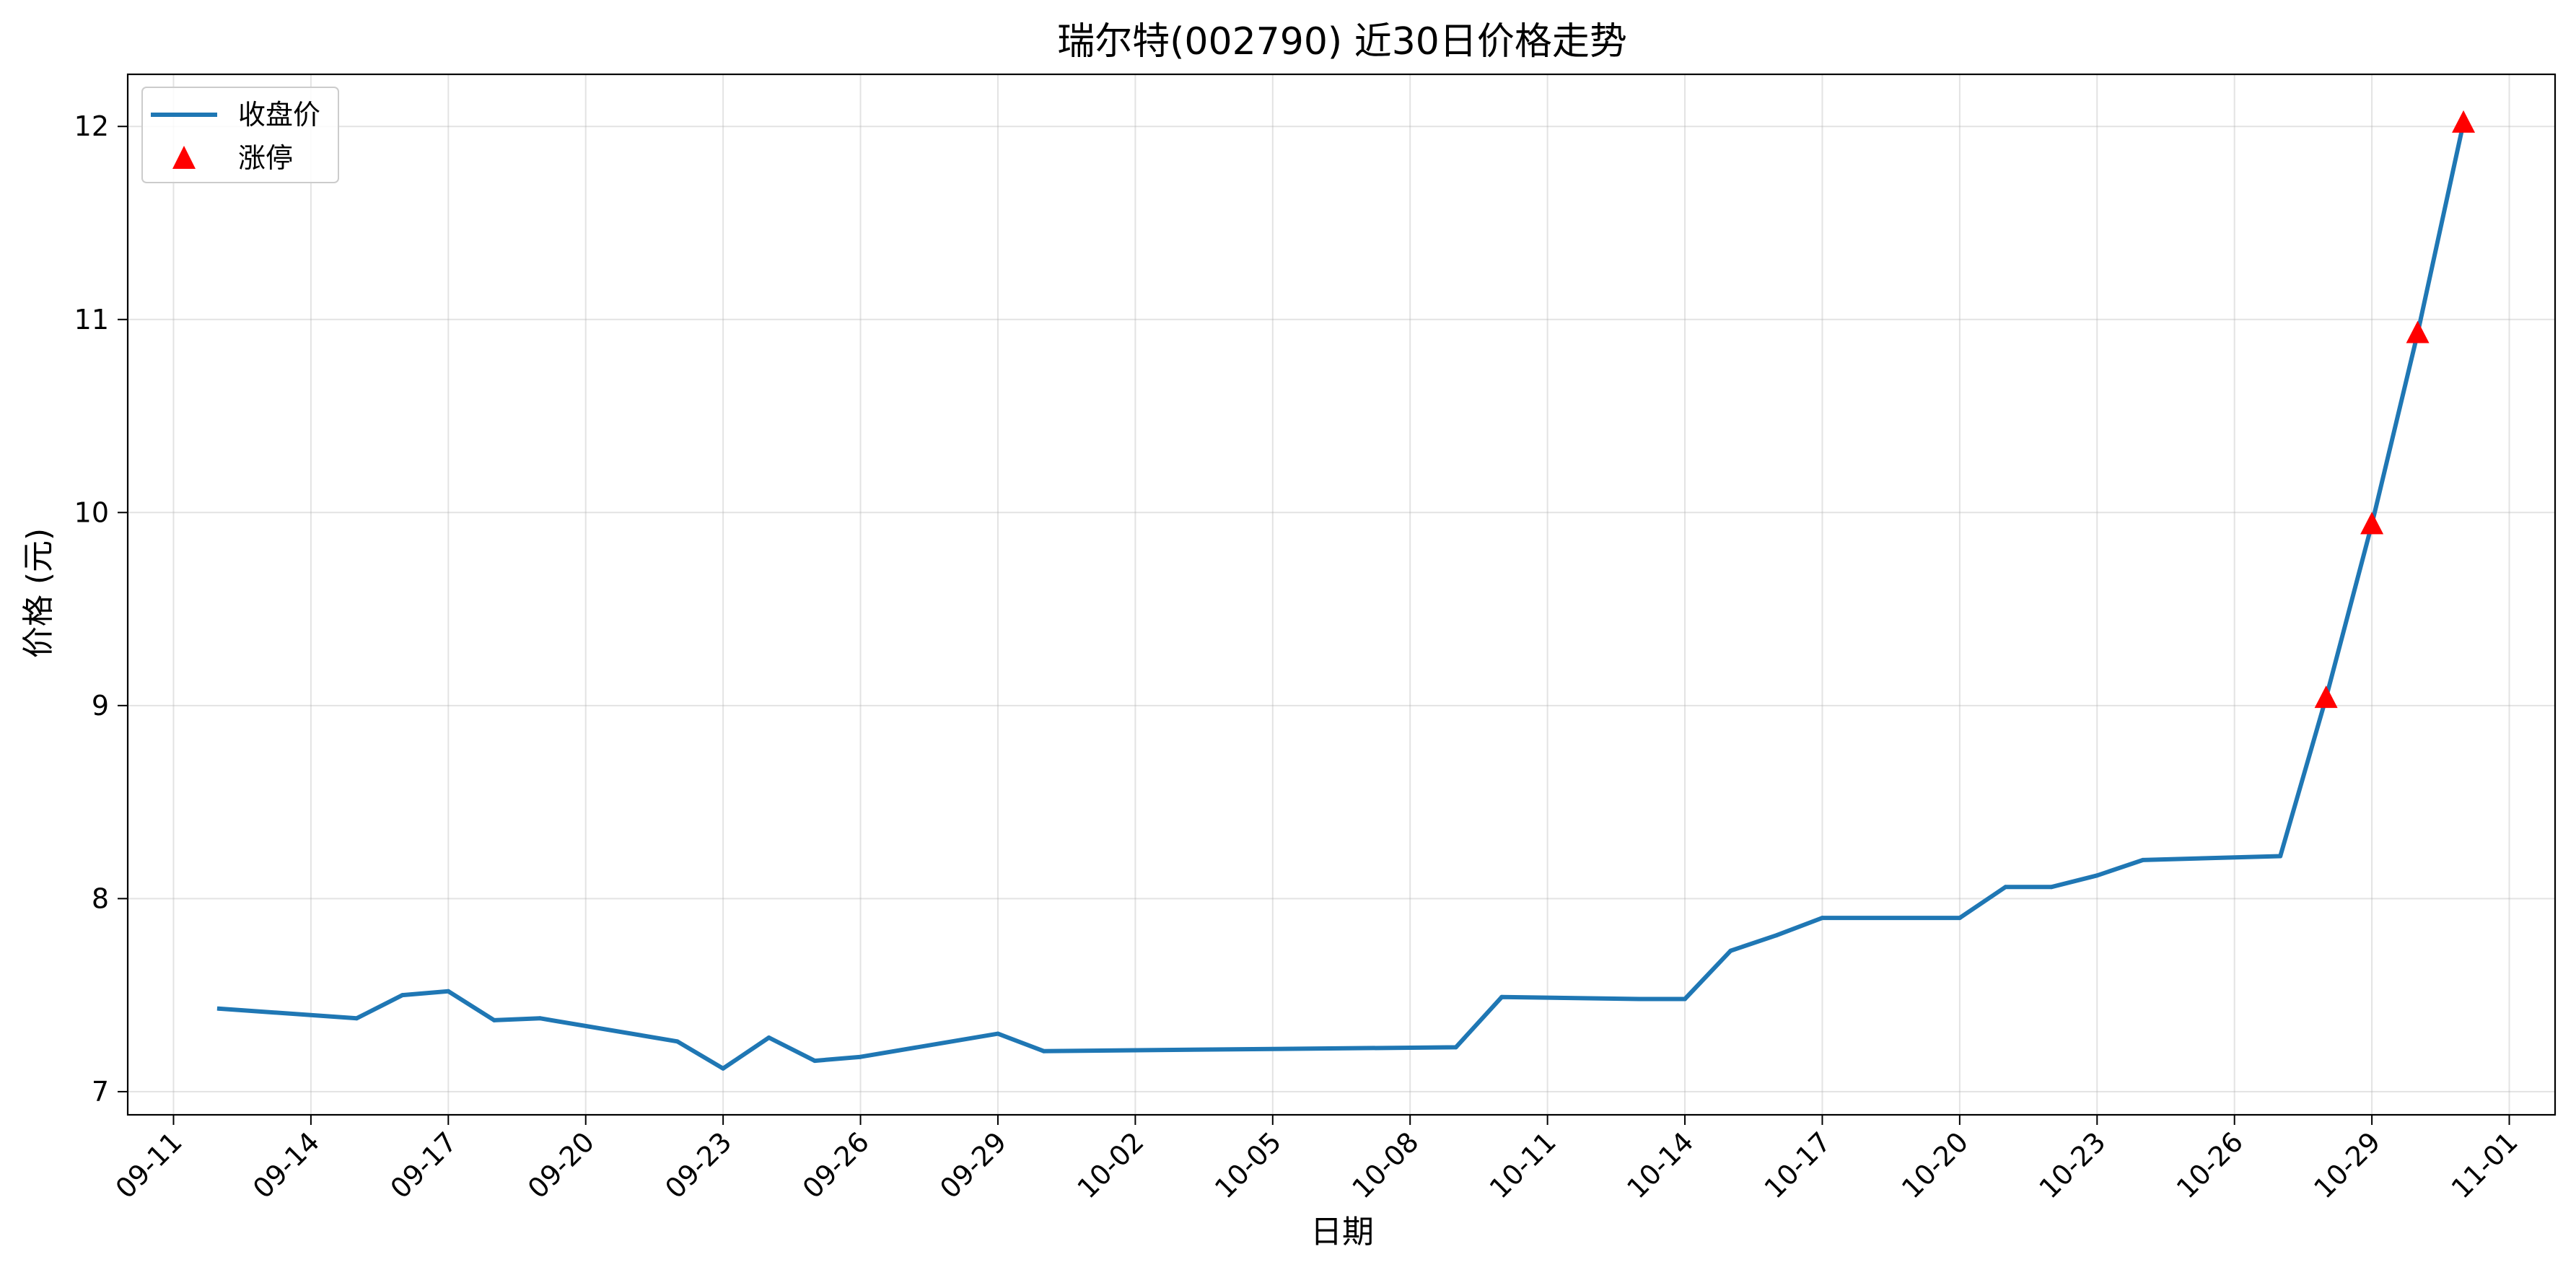 The image size is (2576, 1275). I want to click on x-tick-label: 10-26, so click(2209, 1165).